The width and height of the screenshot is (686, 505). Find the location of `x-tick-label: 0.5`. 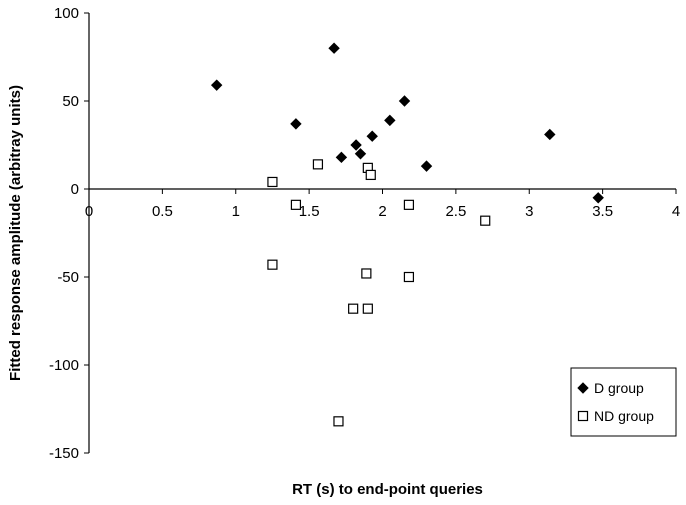

x-tick-label: 0.5 is located at coordinates (162, 211).